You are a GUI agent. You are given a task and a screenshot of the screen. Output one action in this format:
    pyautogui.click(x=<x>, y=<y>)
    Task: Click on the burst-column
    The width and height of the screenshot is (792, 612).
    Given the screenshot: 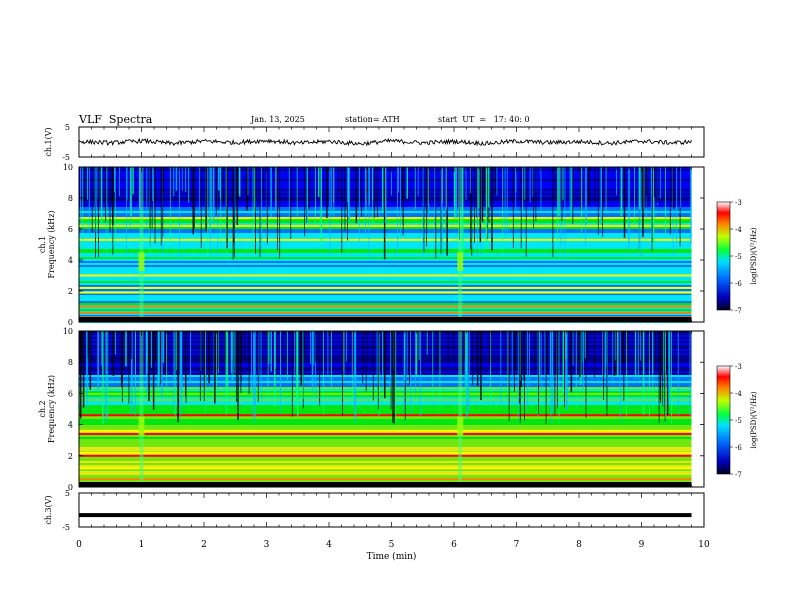 What is the action you would take?
    pyautogui.click(x=141, y=409)
    